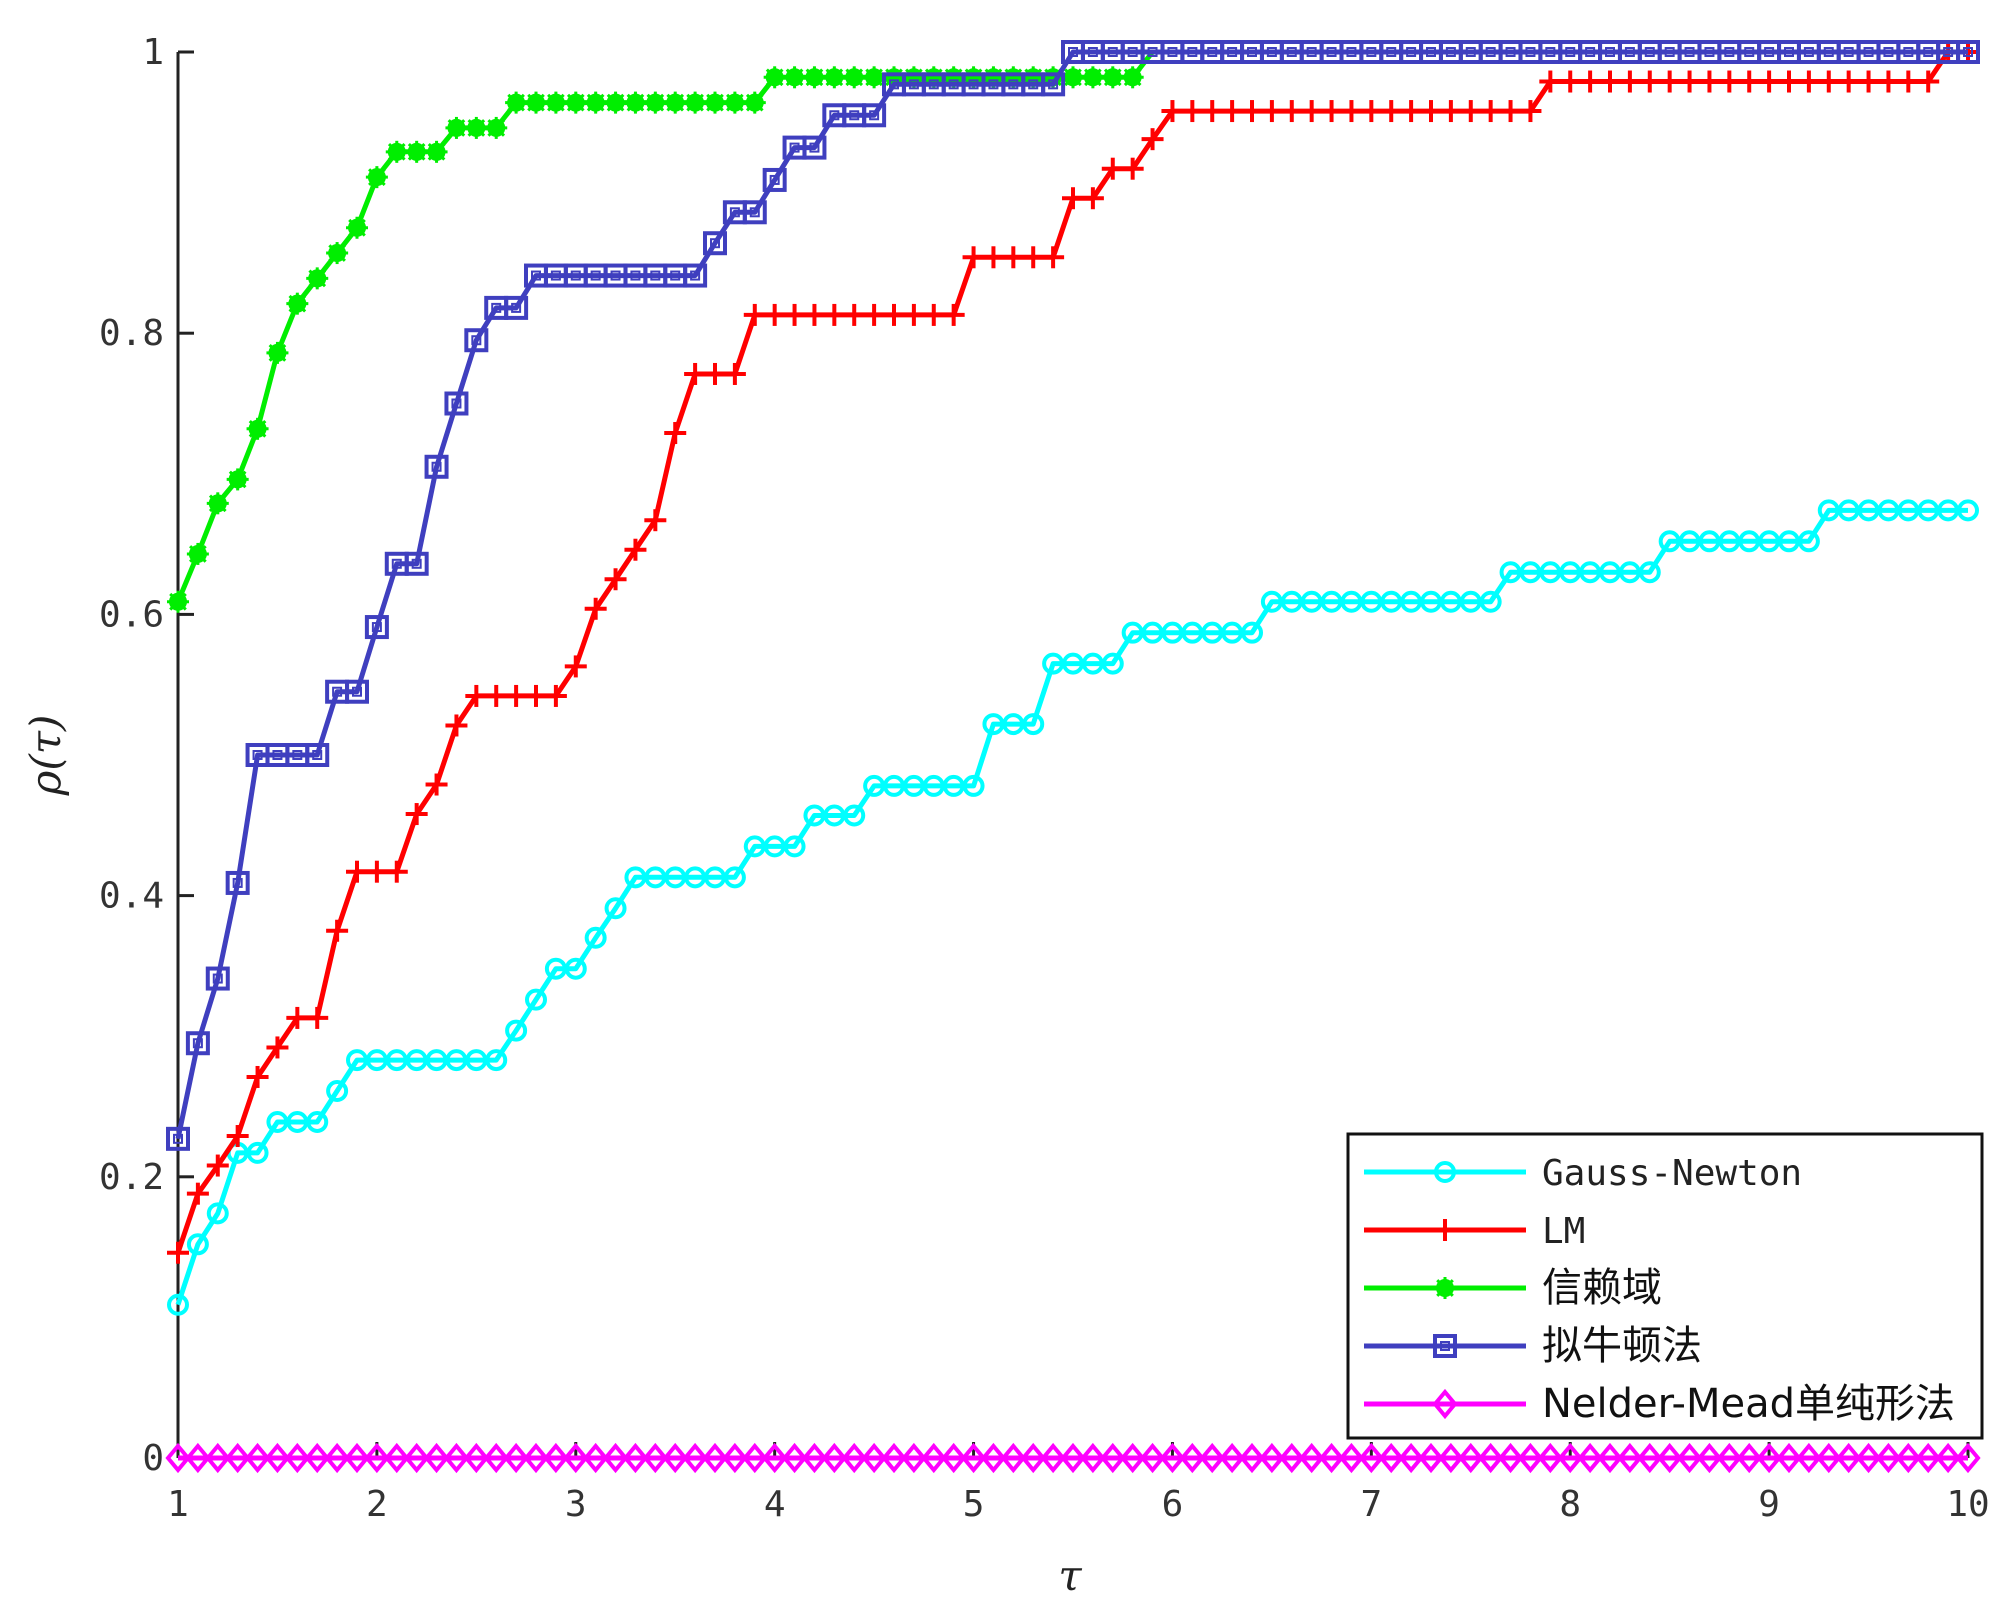  What do you see at coordinates (153, 1458) in the screenshot?
I see `y-tick-label: 0` at bounding box center [153, 1458].